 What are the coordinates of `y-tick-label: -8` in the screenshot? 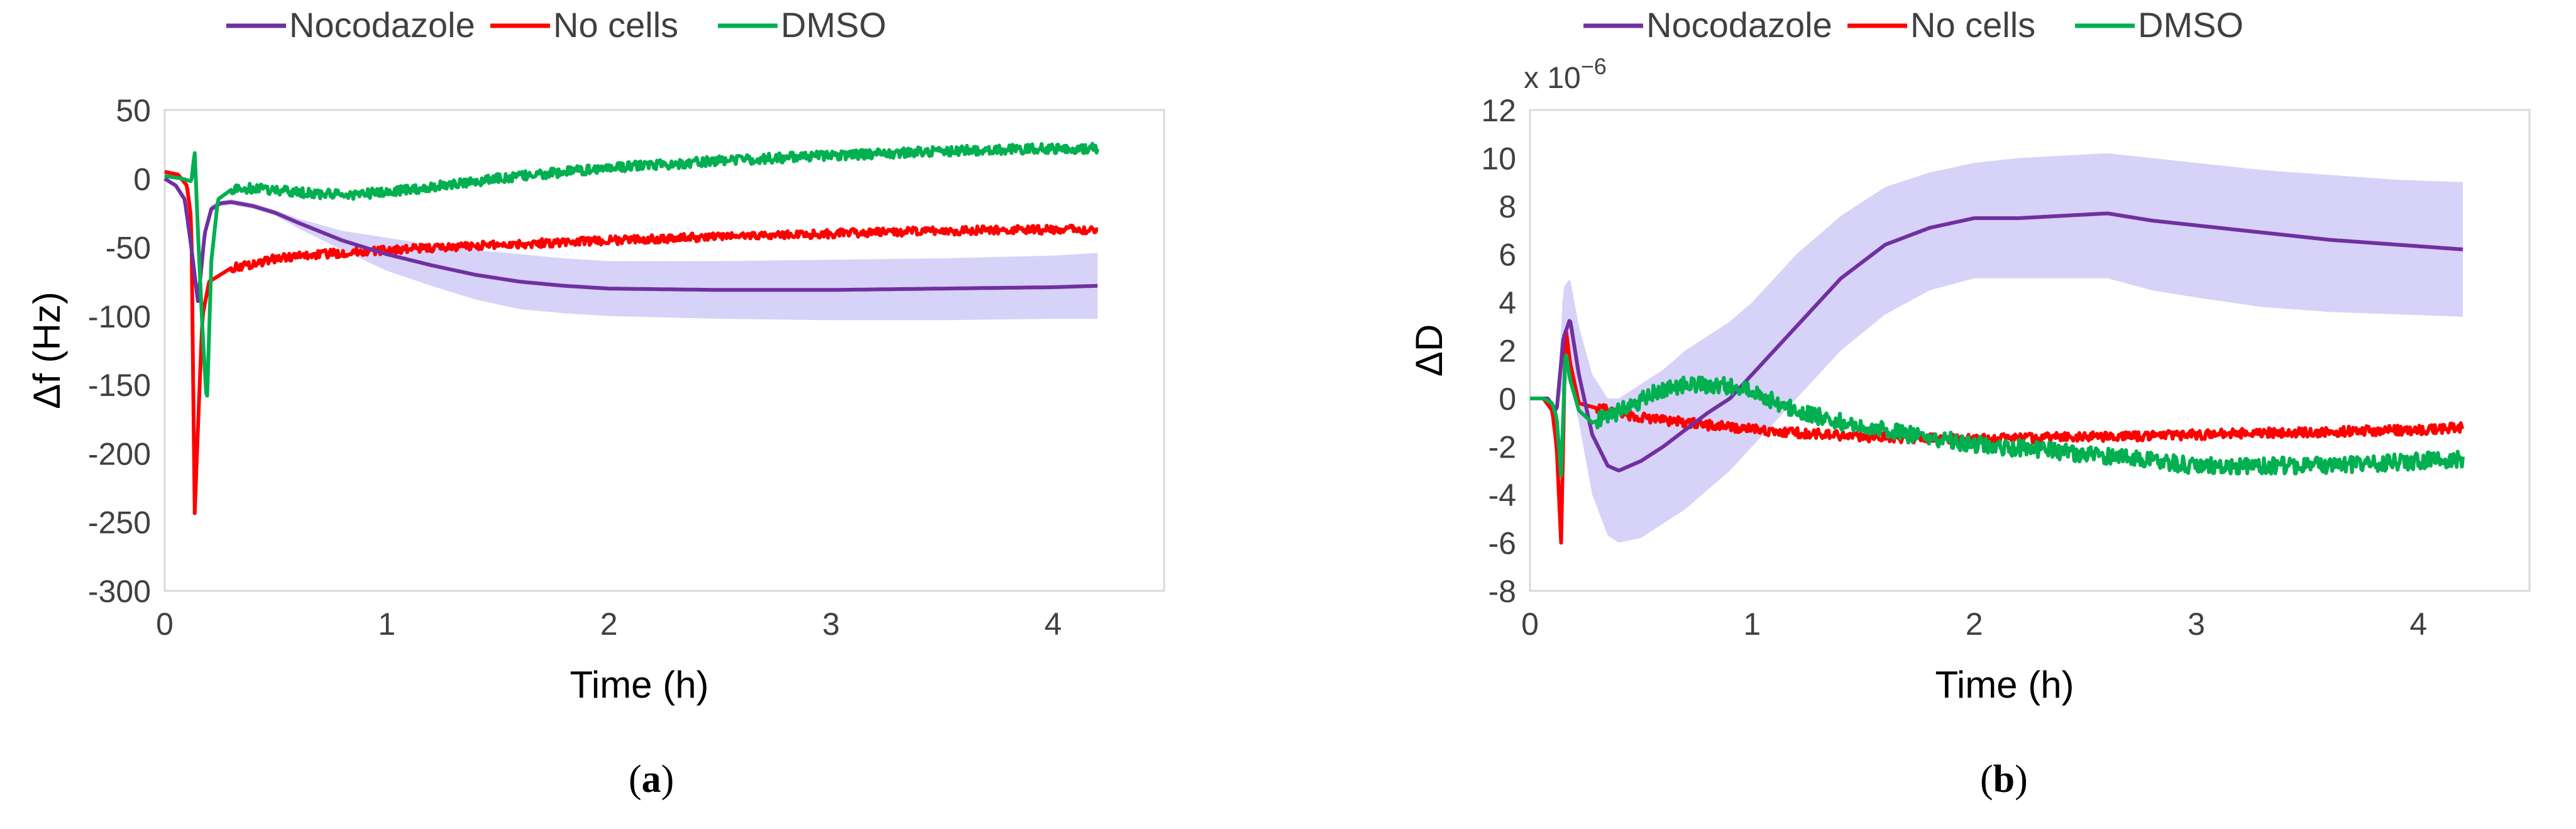 It's located at (1502, 591).